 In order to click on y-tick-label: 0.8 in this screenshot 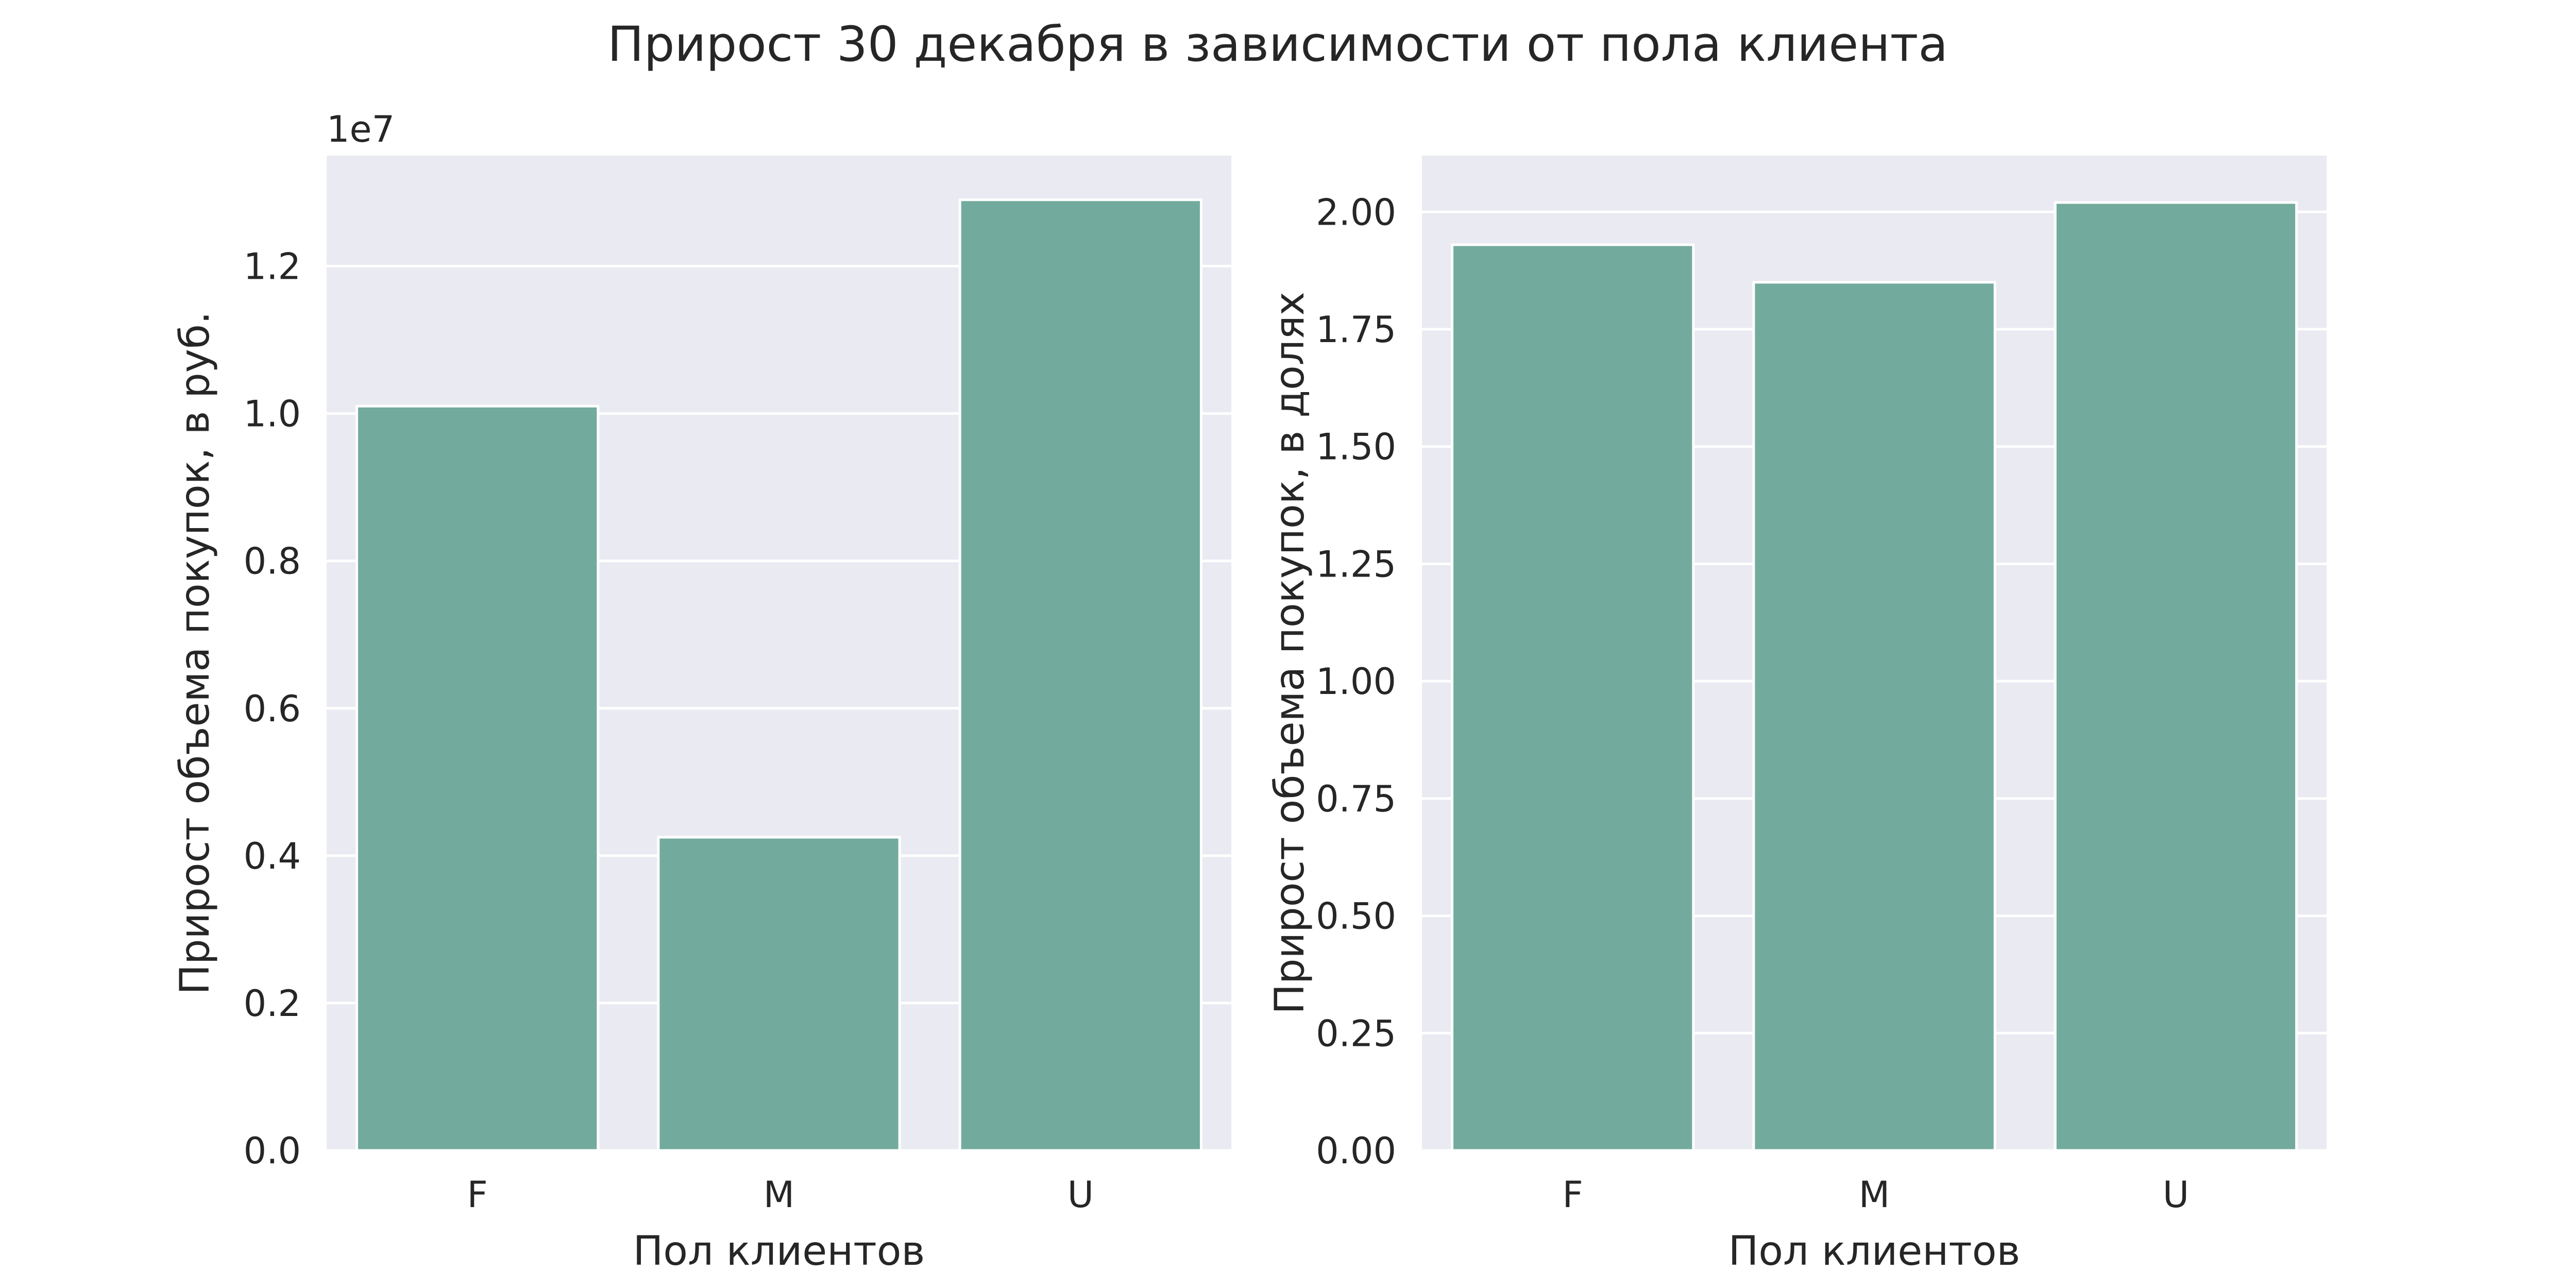, I will do `click(272, 562)`.